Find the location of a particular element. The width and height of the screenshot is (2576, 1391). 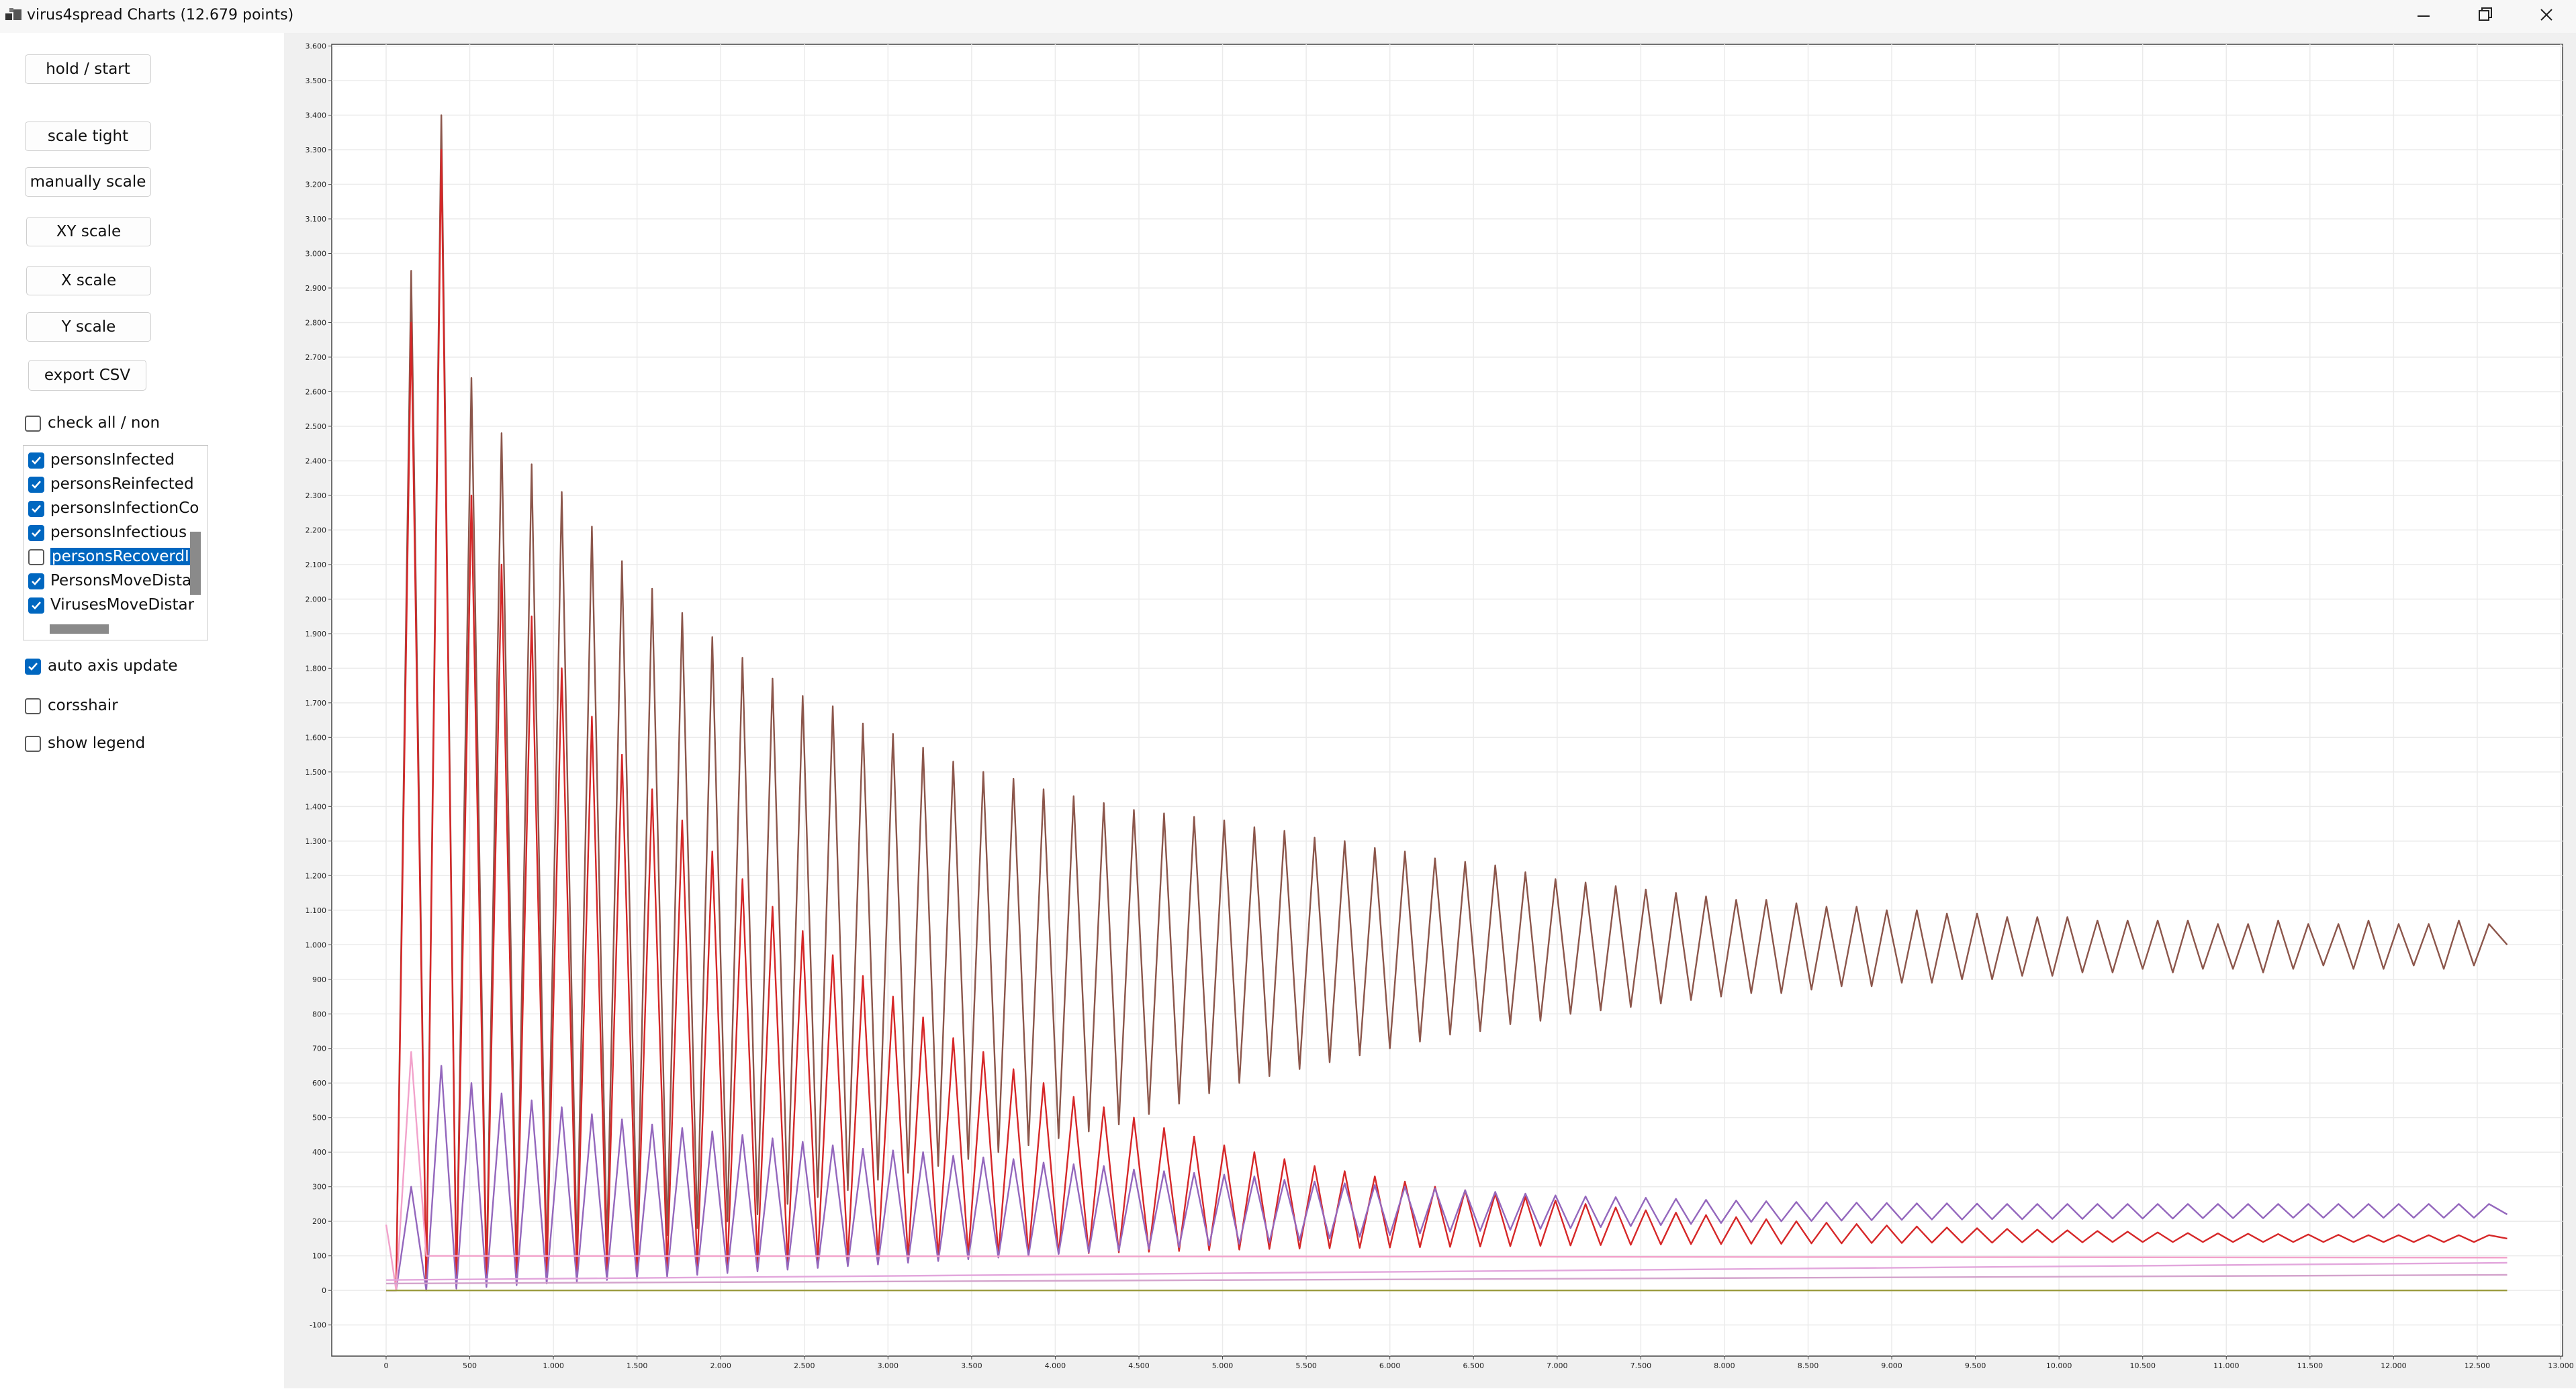

y-tick-label: 1.900 is located at coordinates (316, 634).